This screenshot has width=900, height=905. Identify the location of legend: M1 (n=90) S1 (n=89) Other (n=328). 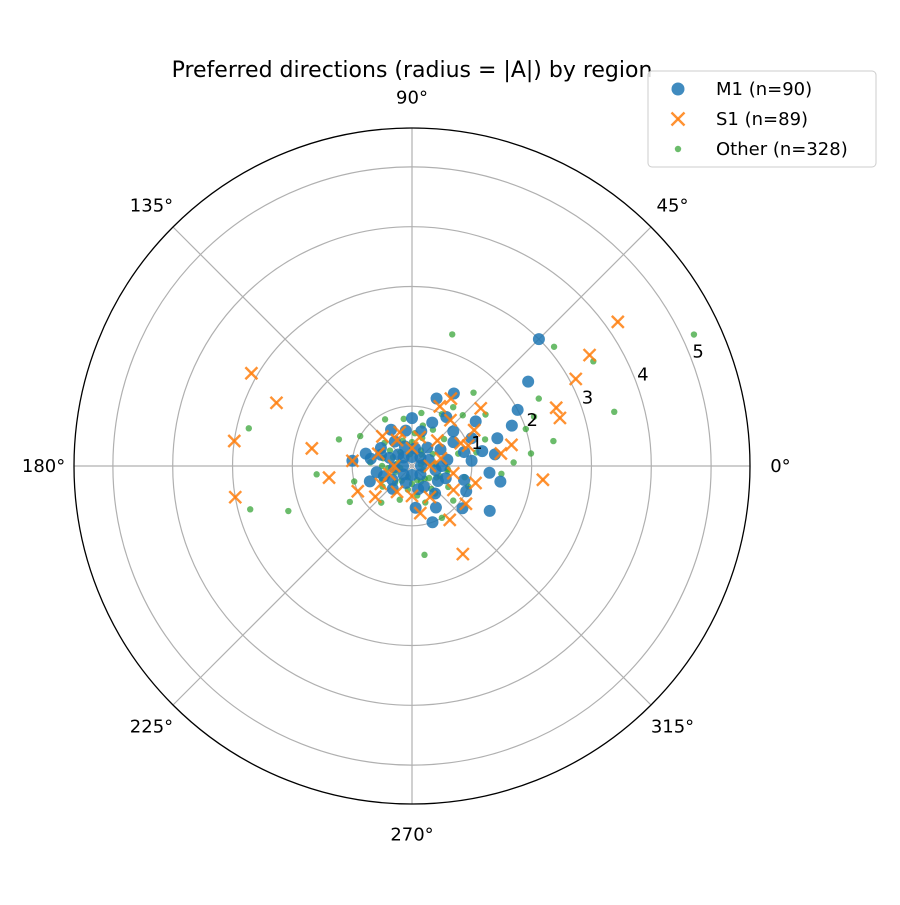
(762, 119).